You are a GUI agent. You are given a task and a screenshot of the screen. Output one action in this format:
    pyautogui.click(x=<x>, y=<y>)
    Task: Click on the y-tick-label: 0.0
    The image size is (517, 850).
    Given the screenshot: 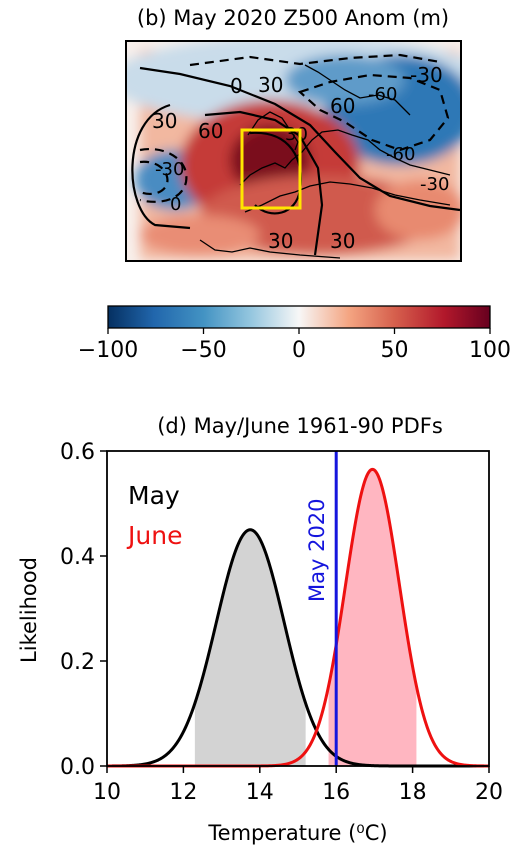 What is the action you would take?
    pyautogui.click(x=77, y=767)
    